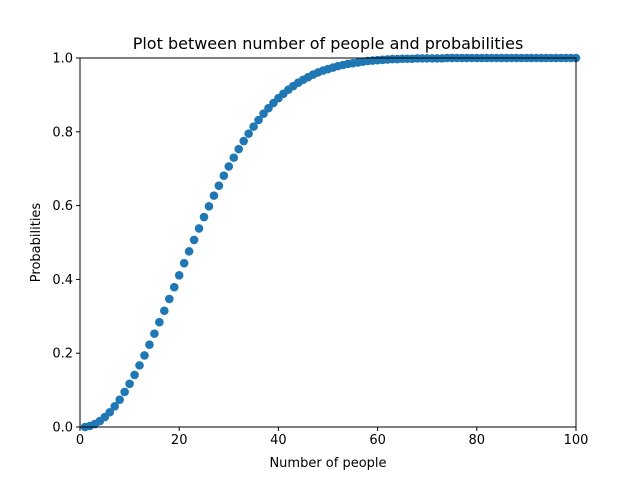 Image resolution: width=640 pixels, height=480 pixels. I want to click on y-tick-label: 0.6, so click(62, 206).